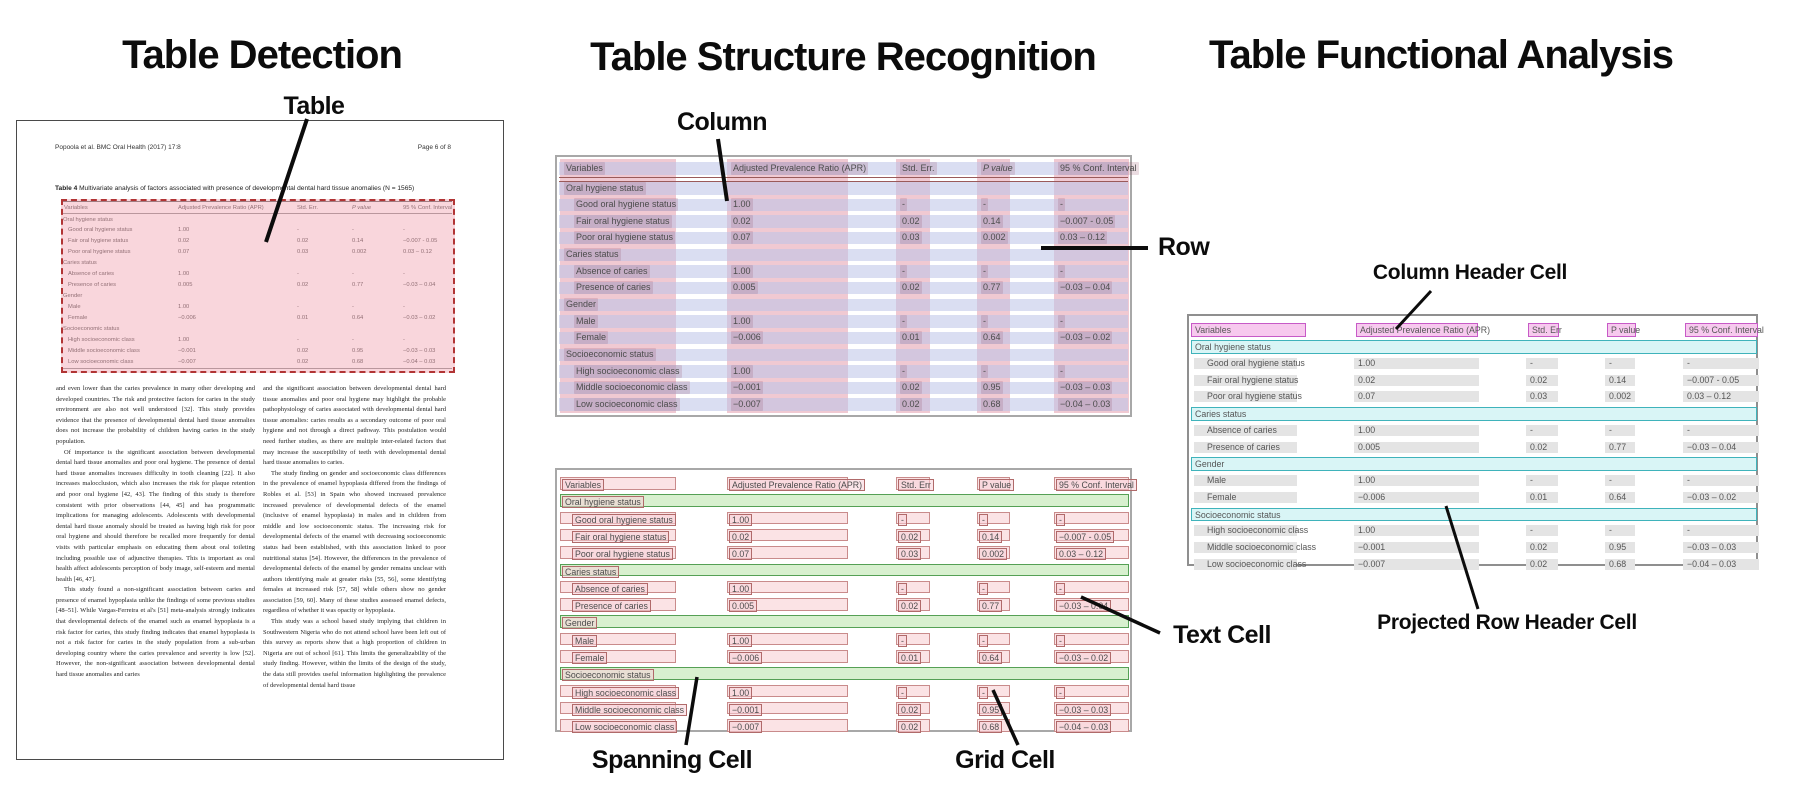 This screenshot has height=790, width=1800. Describe the element at coordinates (101, 339) in the screenshot. I see `doc-table-row-label: High socioeconomic class` at that location.